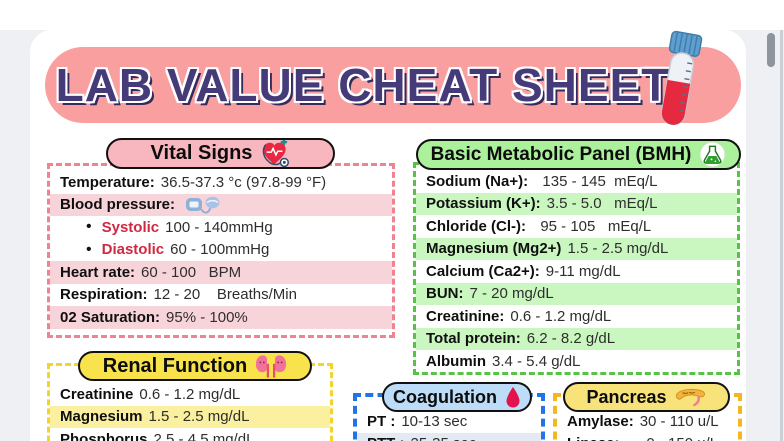  Describe the element at coordinates (110, 317) in the screenshot. I see `lab-label: 02 Saturation:` at that location.